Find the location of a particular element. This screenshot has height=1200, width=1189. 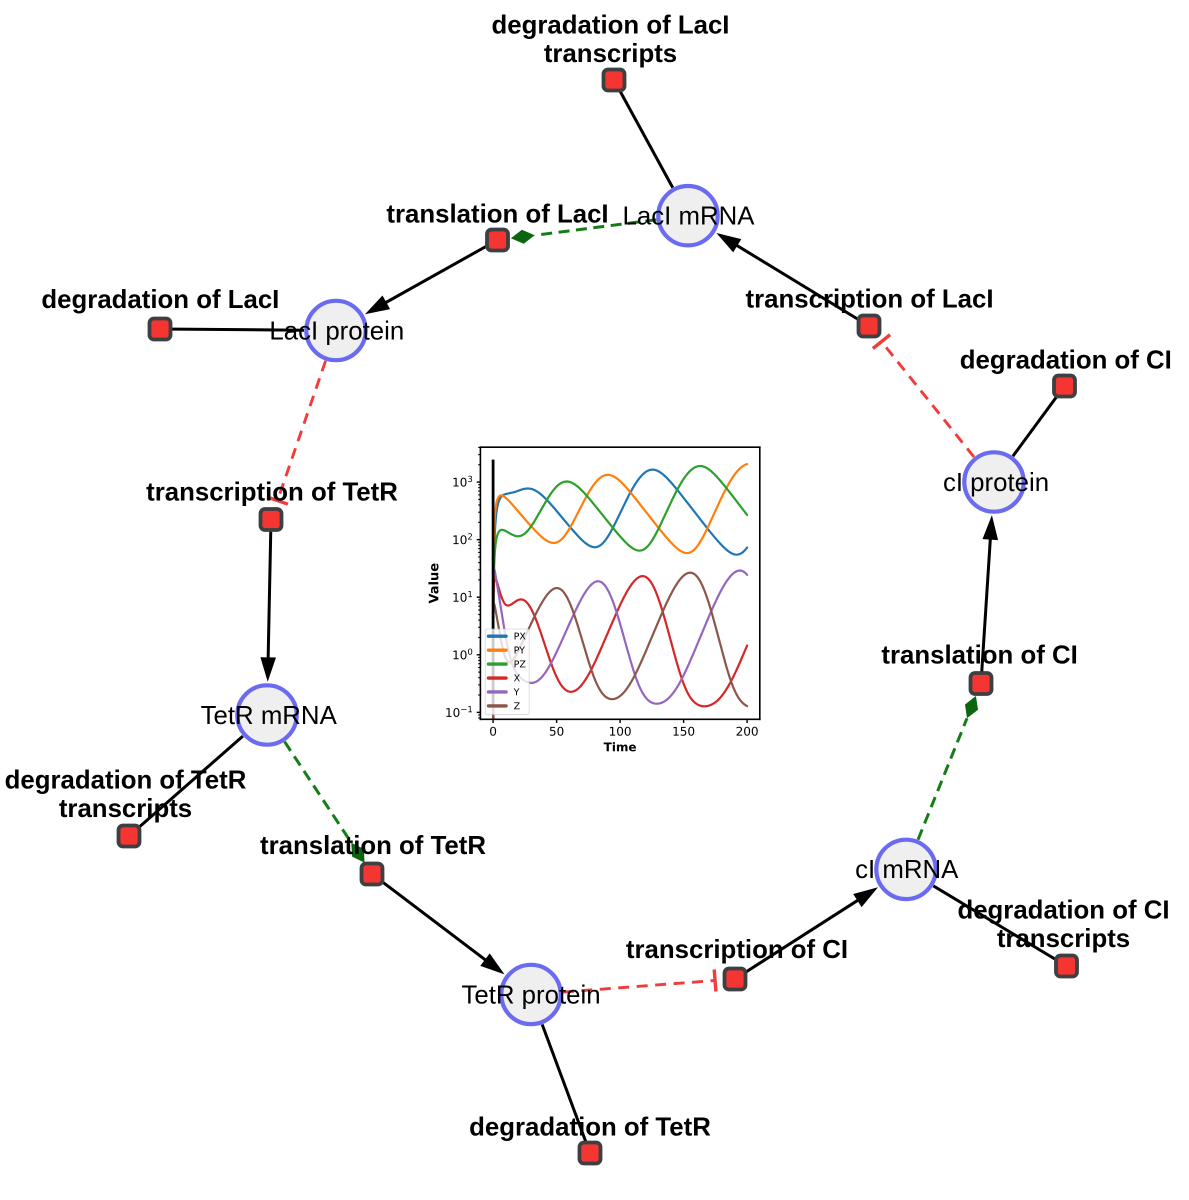

svg-text: transcription of CI is located at coordinates (737, 950).